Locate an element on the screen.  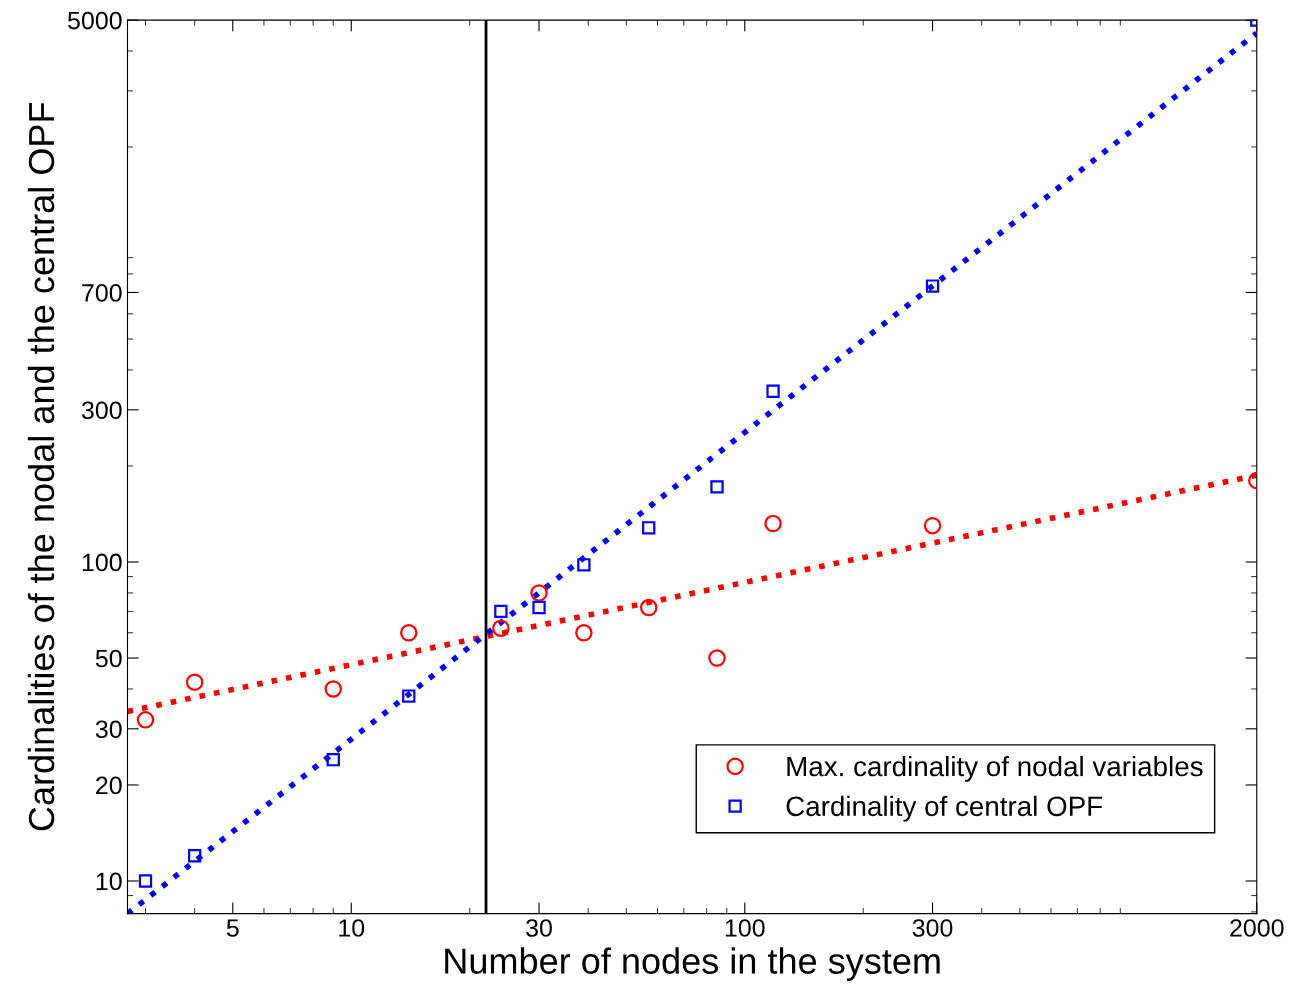
x-tick-label: 30 is located at coordinates (539, 928).